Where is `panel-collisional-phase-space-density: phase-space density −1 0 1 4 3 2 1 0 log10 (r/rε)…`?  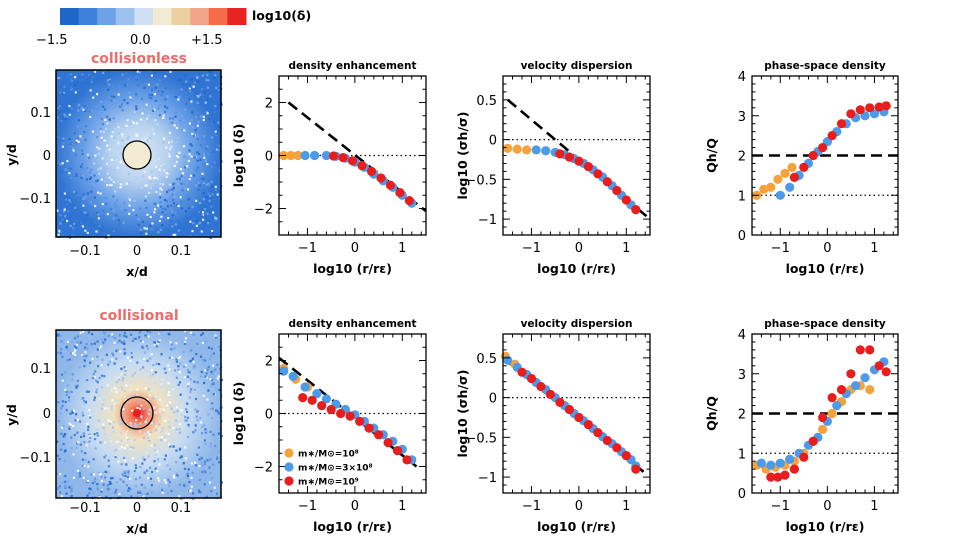
panel-collisional-phase-space-density: phase-space density −1 0 1 4 3 2 1 0 log10 (r/rε)… is located at coordinates (801, 426).